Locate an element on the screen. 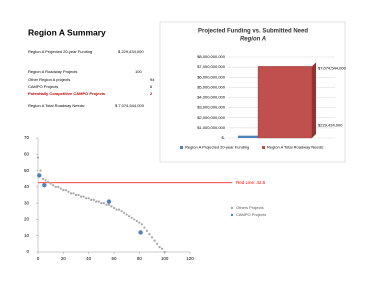 The height and width of the screenshot is (300, 388). row-value: 2 is located at coordinates (151, 93).